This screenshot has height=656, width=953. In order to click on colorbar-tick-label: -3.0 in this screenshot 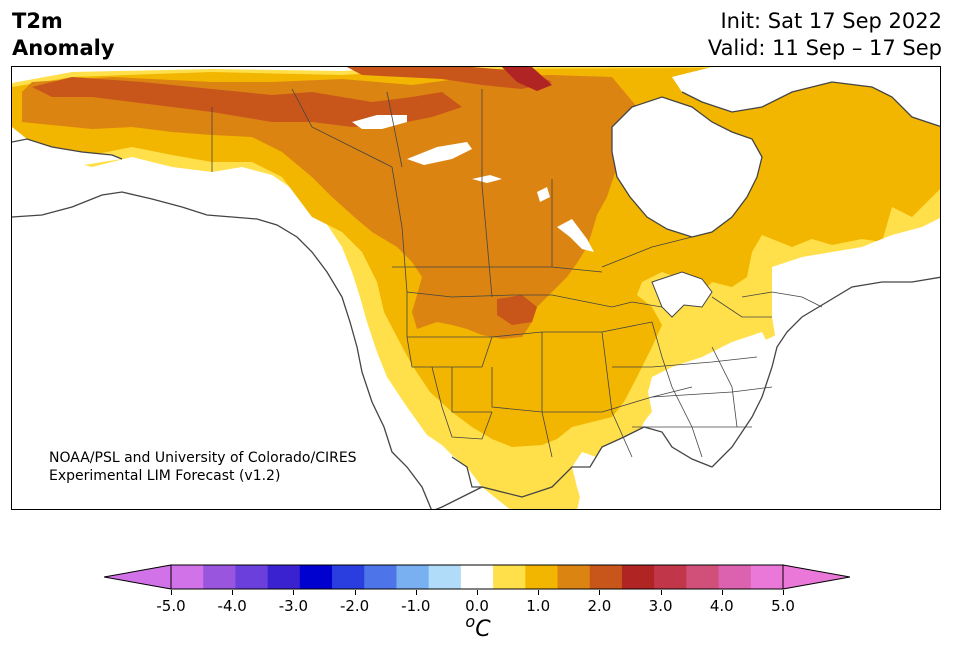, I will do `click(293, 606)`.